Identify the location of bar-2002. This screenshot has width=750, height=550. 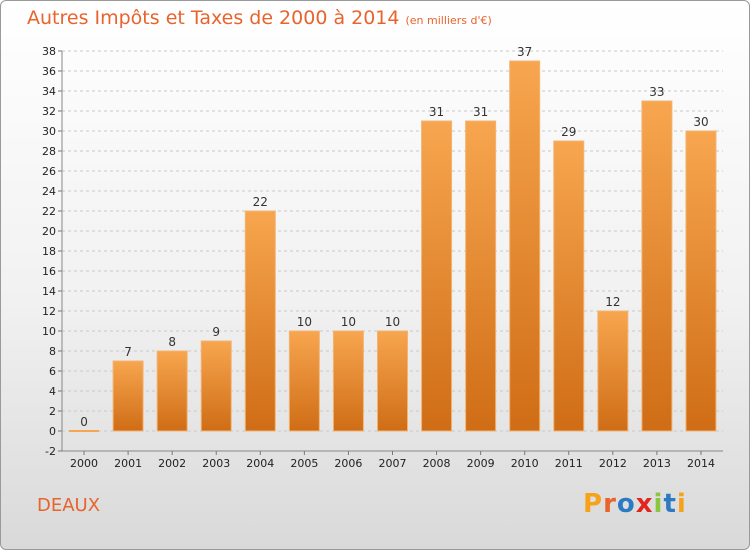
(172, 391).